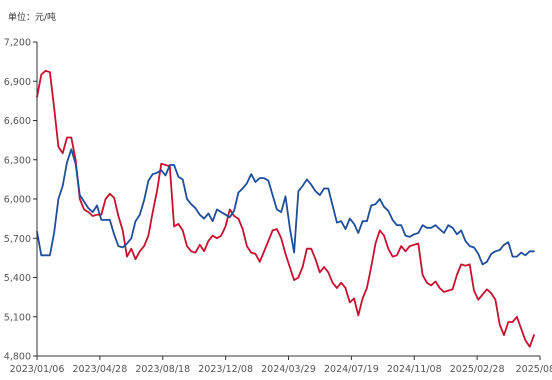 Image resolution: width=552 pixels, height=380 pixels. What do you see at coordinates (17, 357) in the screenshot?
I see `y-tick-label: 4,800` at bounding box center [17, 357].